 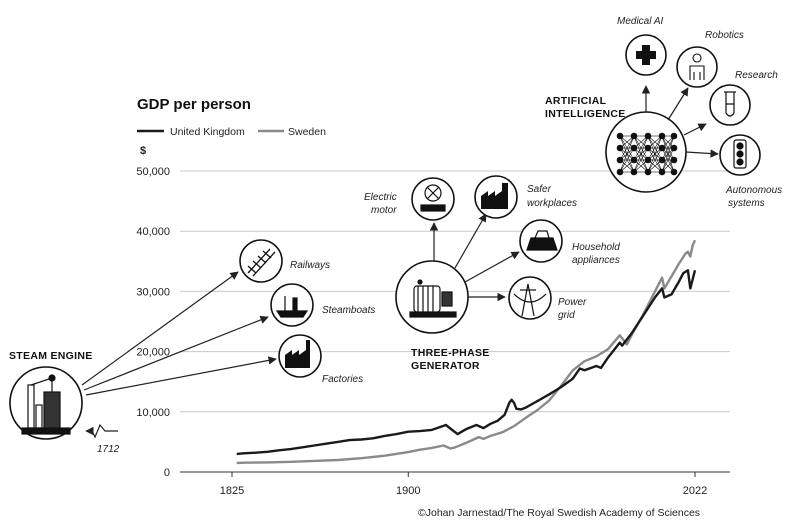 I want to click on generator-title-line2: GENERATOR, so click(x=445, y=366).